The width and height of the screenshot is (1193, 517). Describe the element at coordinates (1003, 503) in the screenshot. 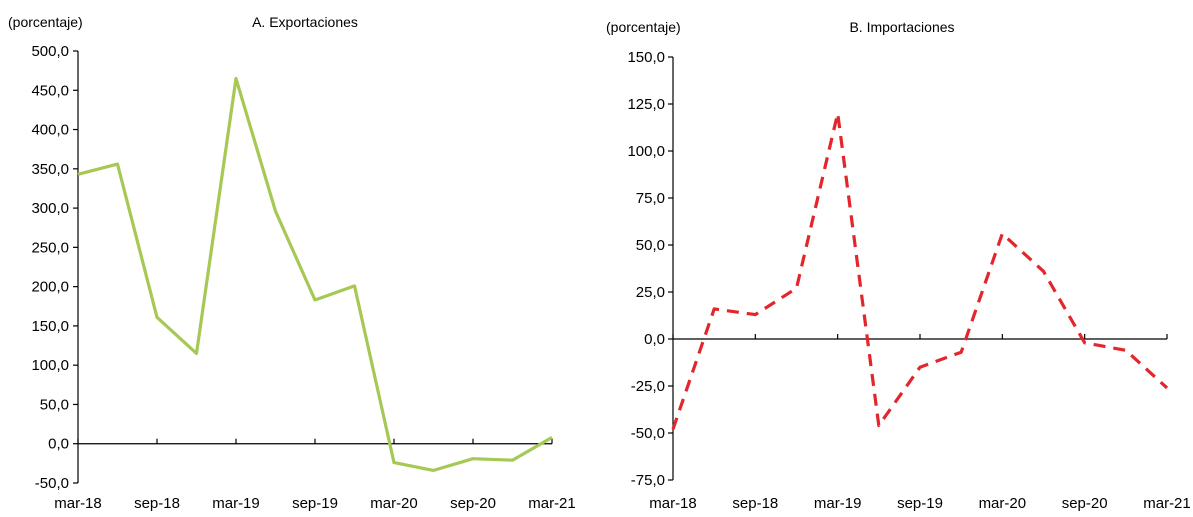

I see `chart-b-x-tick-label: mar-20` at that location.